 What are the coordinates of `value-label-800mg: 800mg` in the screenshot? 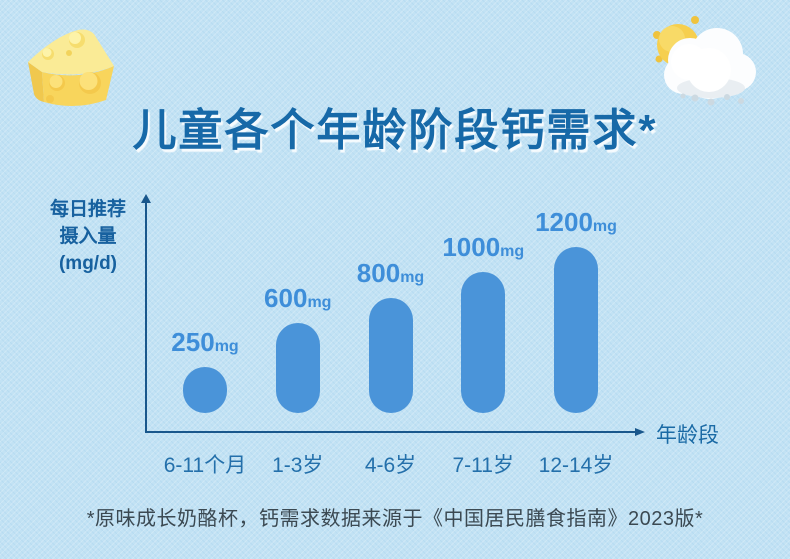 It's located at (390, 273).